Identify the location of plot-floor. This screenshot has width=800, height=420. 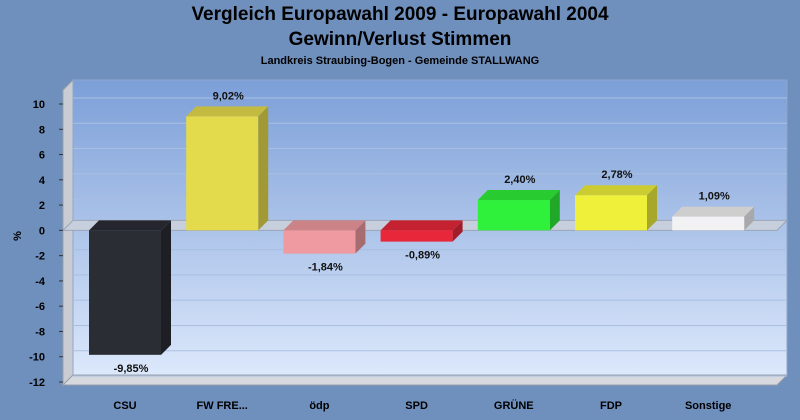
(425, 380).